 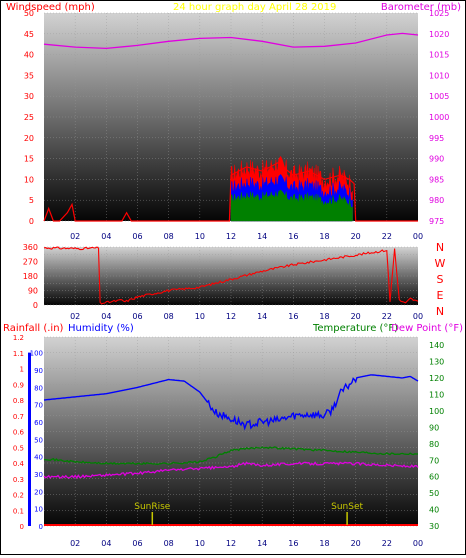 I want to click on direction-x-tick: 04, so click(x=106, y=316).